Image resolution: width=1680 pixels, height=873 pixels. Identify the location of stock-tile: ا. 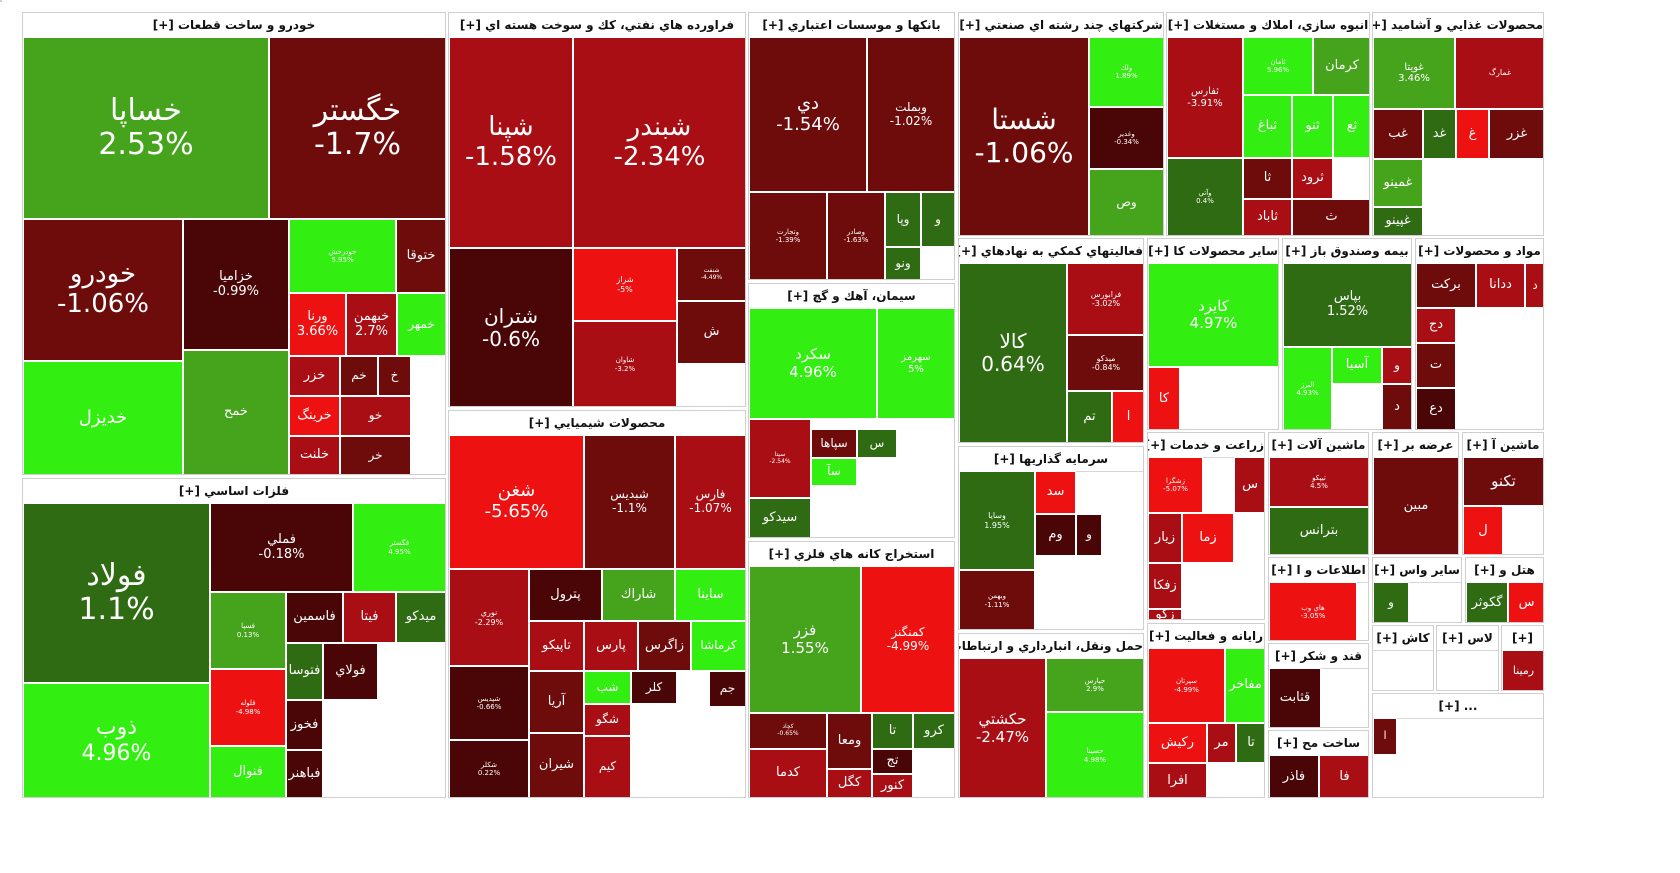
(1385, 736).